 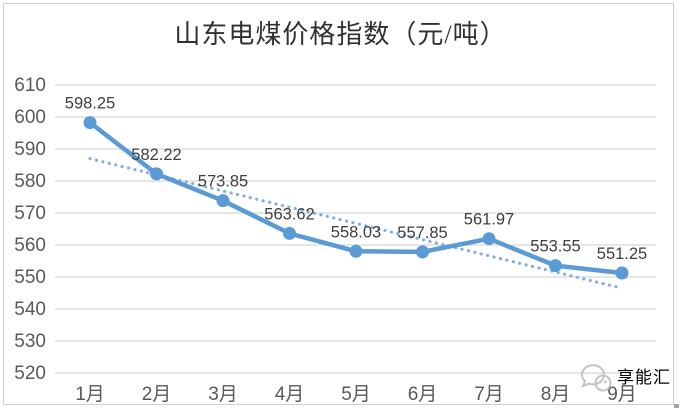 I want to click on y-tick-label: 590, so click(x=30, y=149).